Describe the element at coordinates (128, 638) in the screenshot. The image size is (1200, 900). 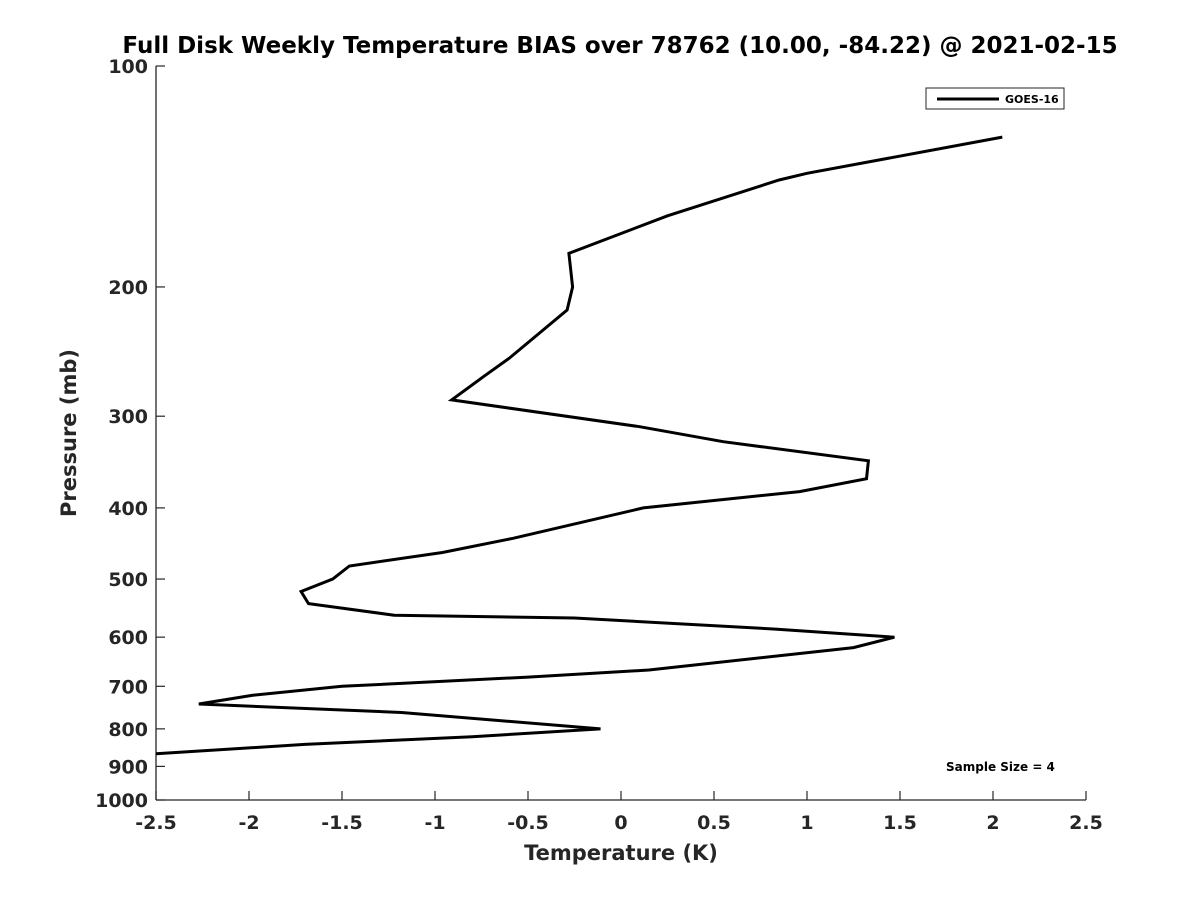
I see `y-tick-label: 600` at that location.